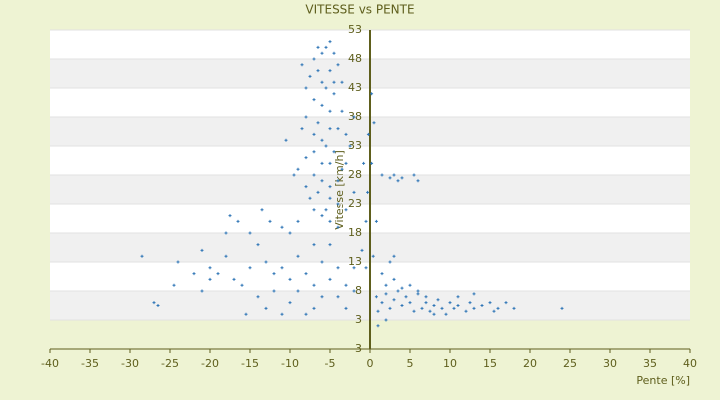  Describe the element at coordinates (355, 87) in the screenshot. I see `y-tick-label: 43` at that location.